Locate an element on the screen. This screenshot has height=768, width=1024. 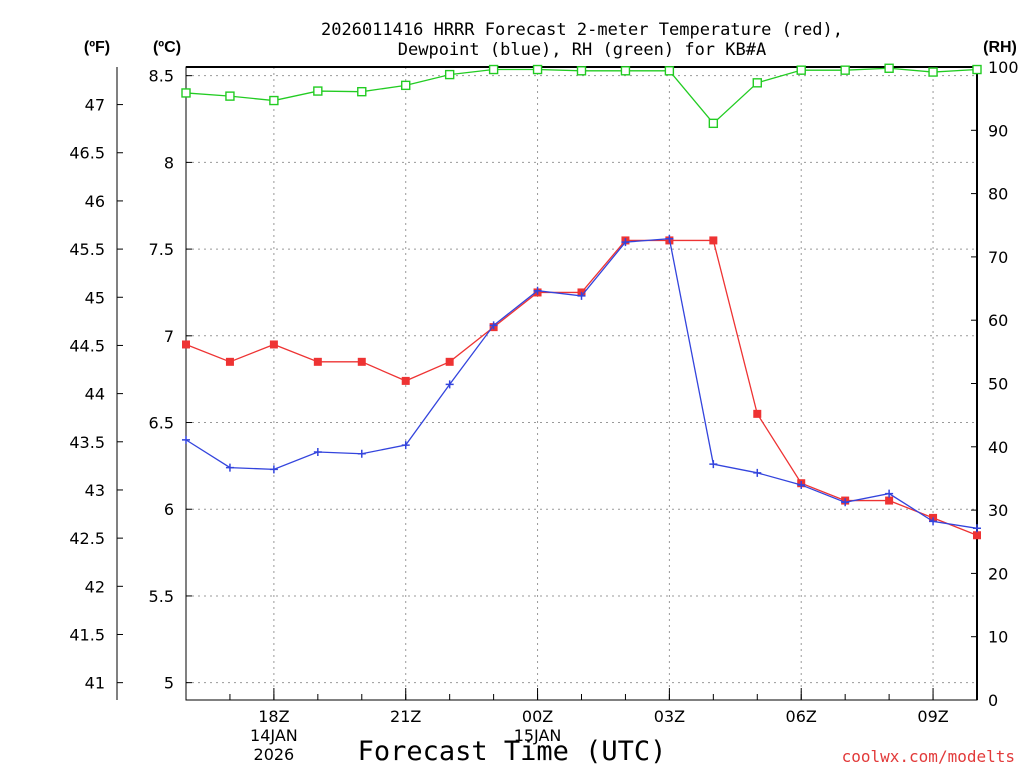
rh-line is located at coordinates (581, 96).